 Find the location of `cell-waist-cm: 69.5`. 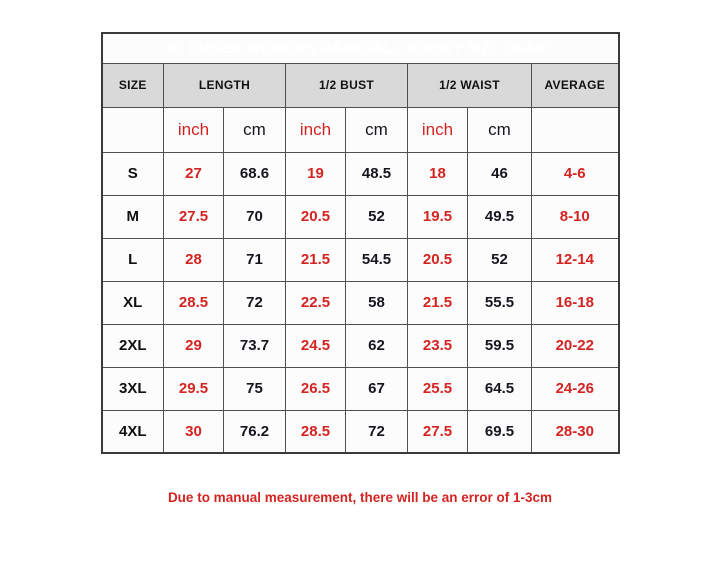

cell-waist-cm: 69.5 is located at coordinates (499, 431).